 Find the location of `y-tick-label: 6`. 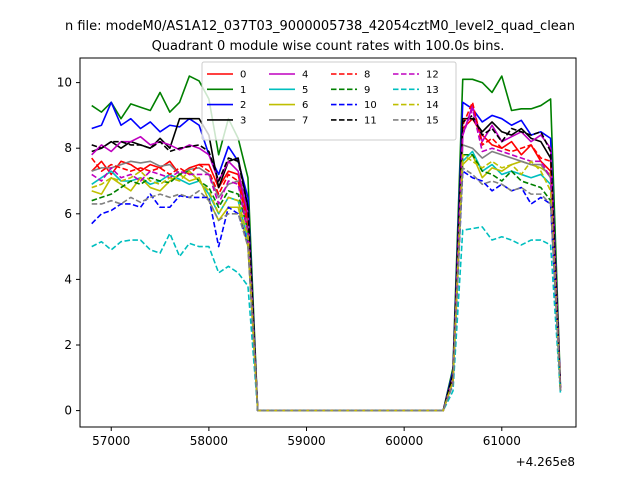

y-tick-label: 6 is located at coordinates (68, 214).